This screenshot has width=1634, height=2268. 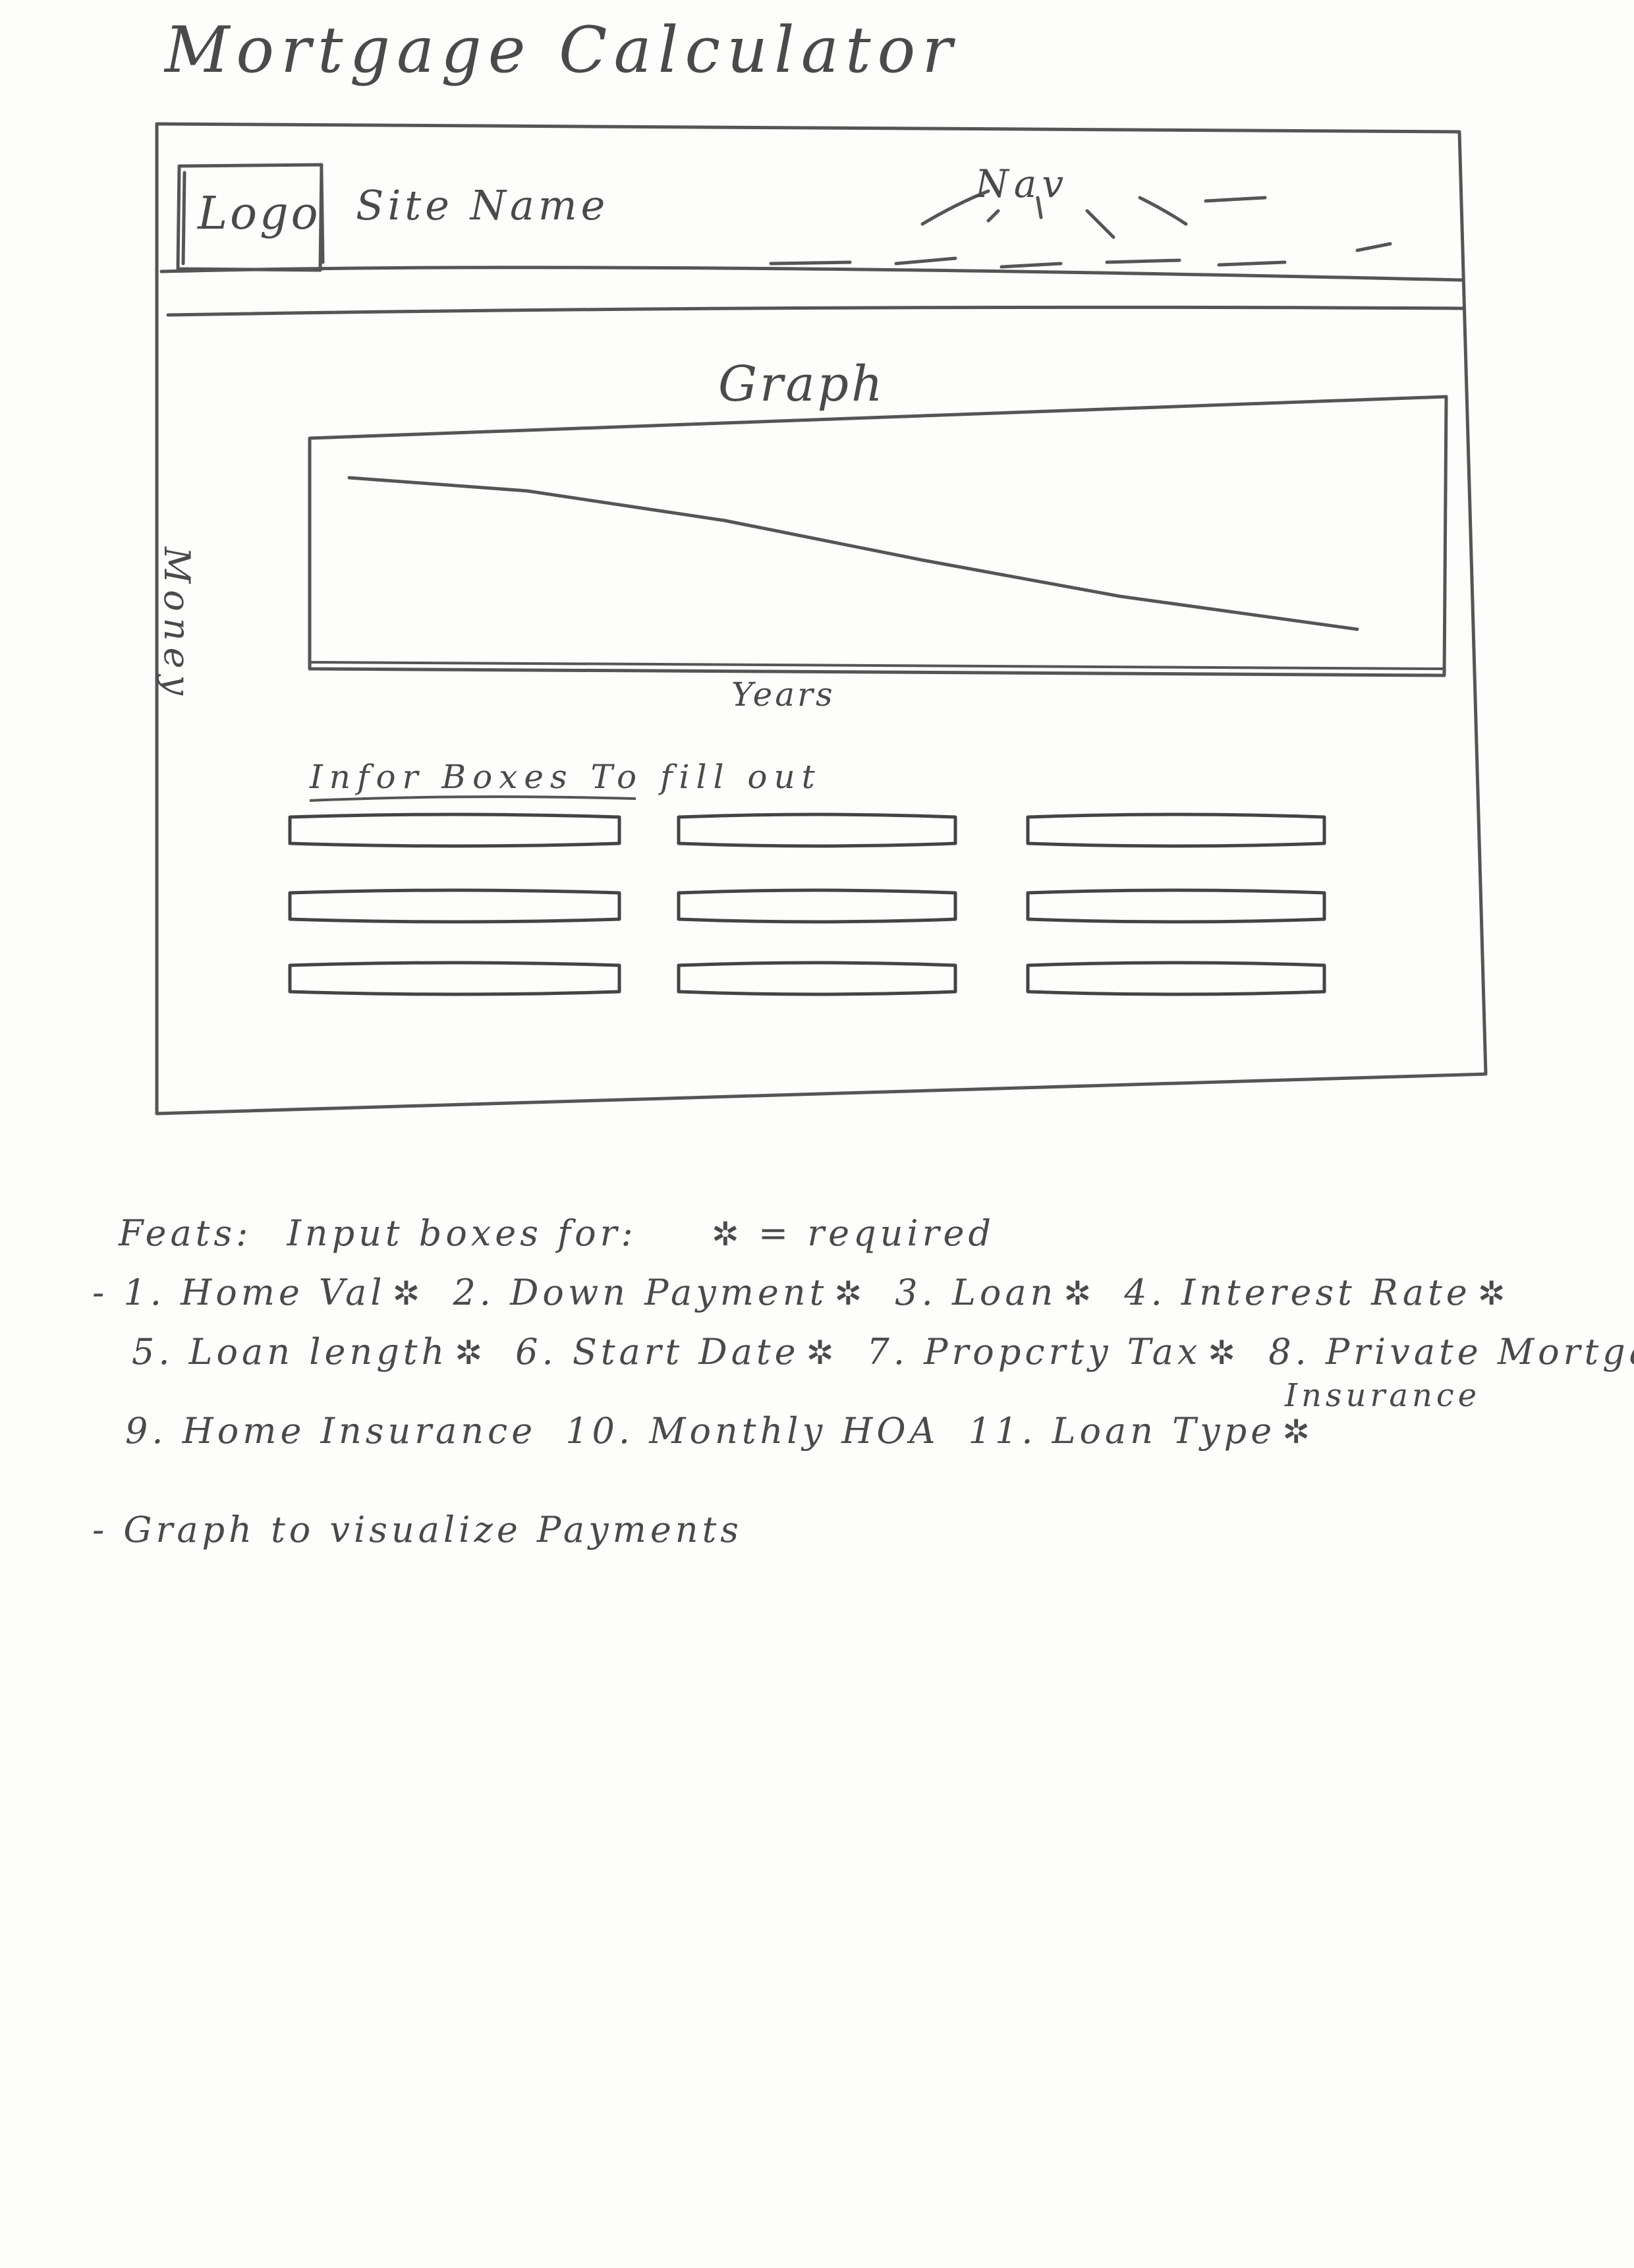 I want to click on graph-box, so click(x=878, y=536).